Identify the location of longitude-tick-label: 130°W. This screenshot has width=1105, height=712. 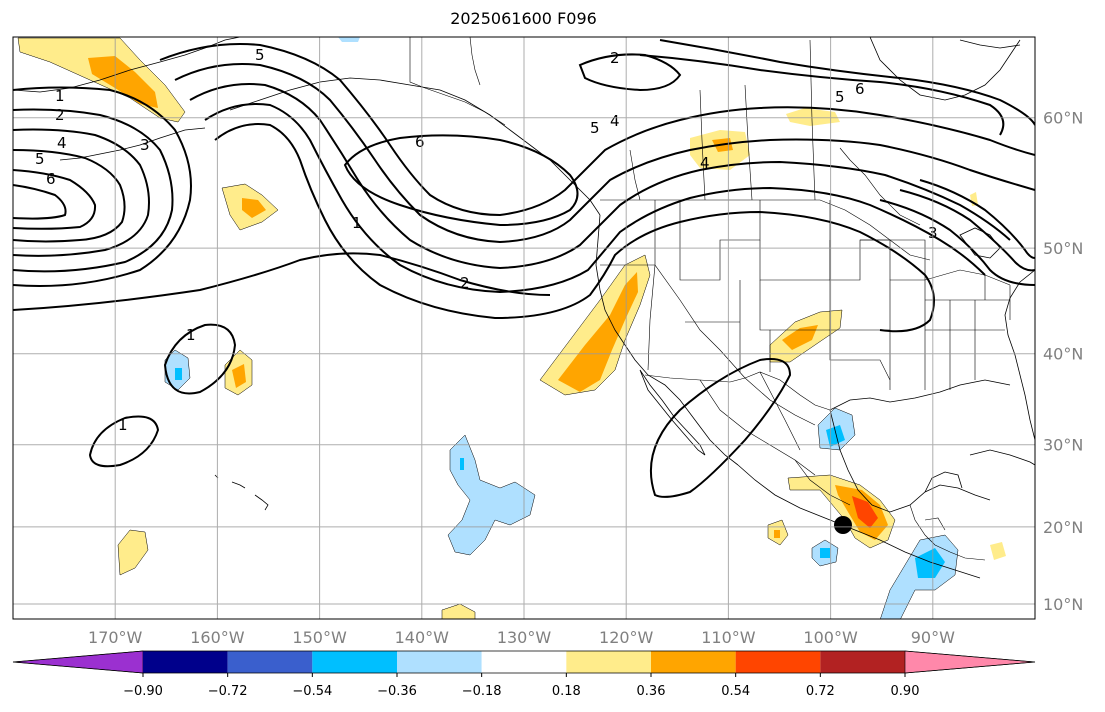
(524, 637).